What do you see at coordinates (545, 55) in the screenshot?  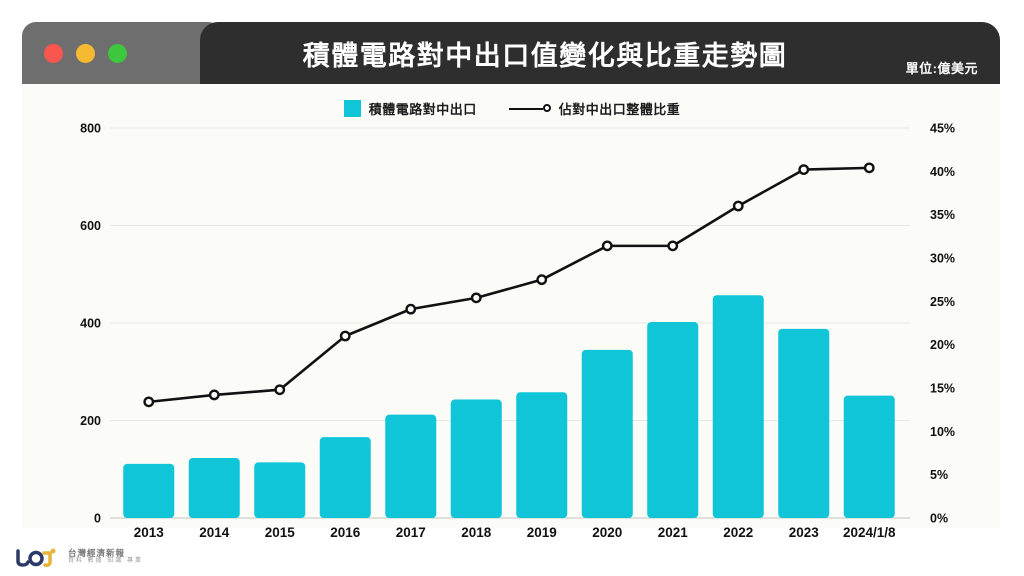 I see `page-title: 積體電路對中出口值變化與比重走勢圖` at bounding box center [545, 55].